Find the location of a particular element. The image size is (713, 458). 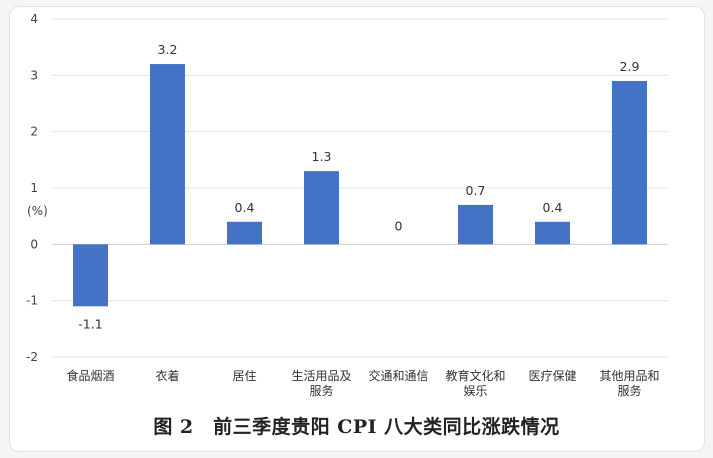

figure-caption: 图 2 前三季度贵阳 CPI 八大类同比涨跌情况 is located at coordinates (356, 427).